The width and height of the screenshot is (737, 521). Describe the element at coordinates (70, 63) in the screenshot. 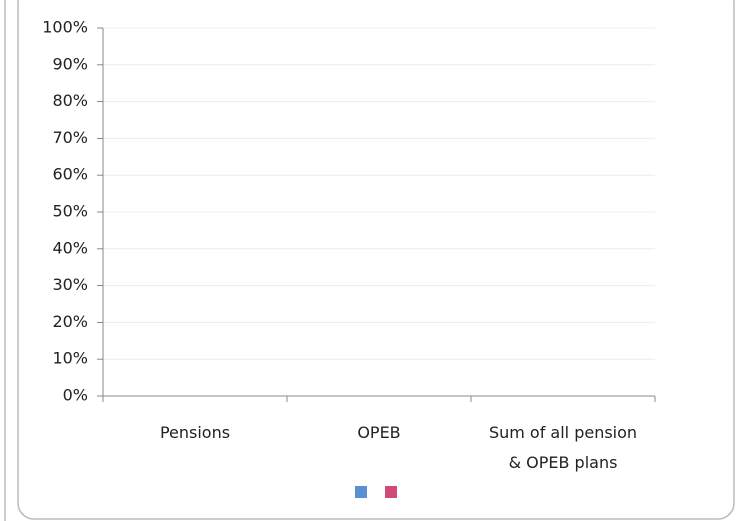

I see `y-tick-label: 90%` at that location.